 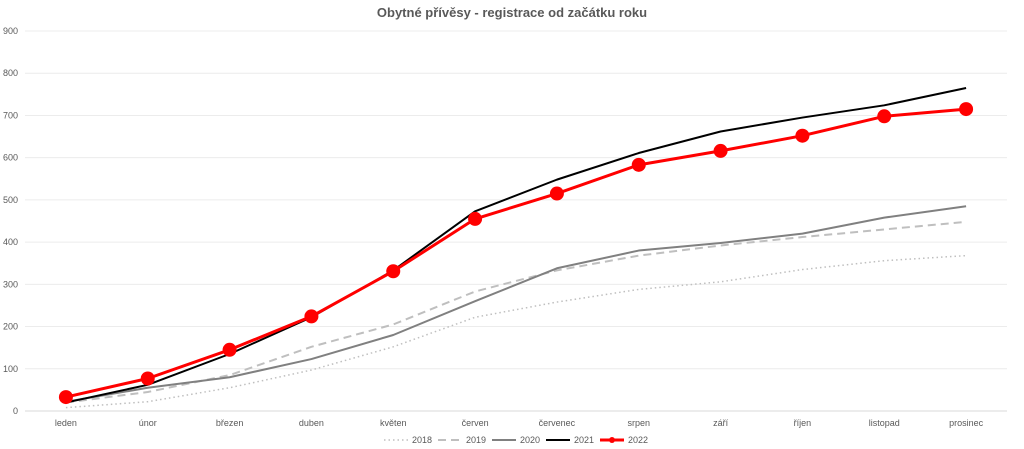 What do you see at coordinates (66, 423) in the screenshot?
I see `x-tick-label: leden` at bounding box center [66, 423].